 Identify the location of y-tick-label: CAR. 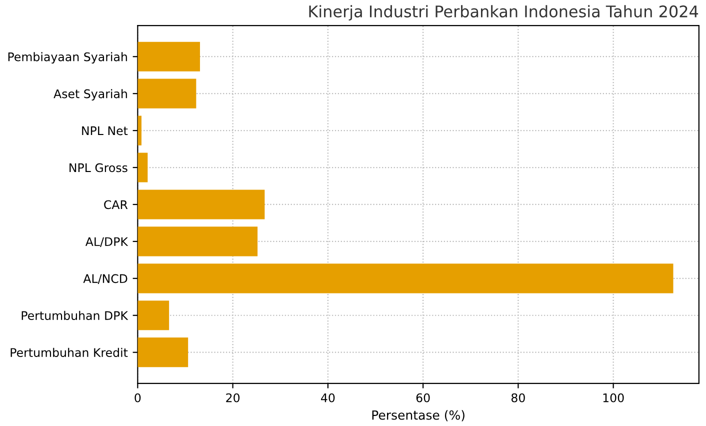
(116, 205).